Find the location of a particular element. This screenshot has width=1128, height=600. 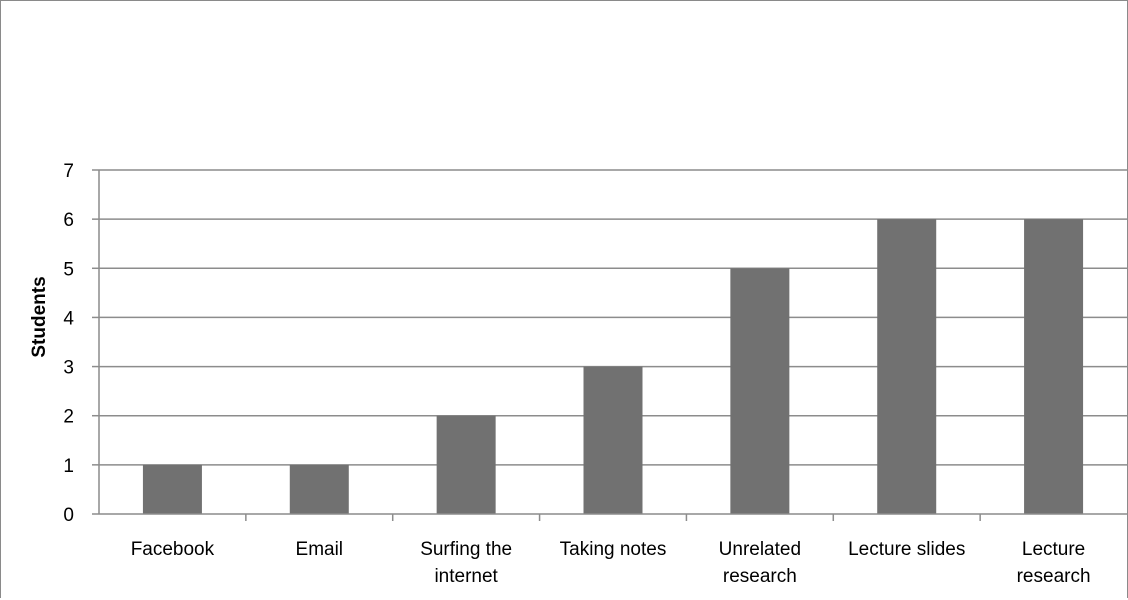

y-tick-label: 4 is located at coordinates (68, 318).